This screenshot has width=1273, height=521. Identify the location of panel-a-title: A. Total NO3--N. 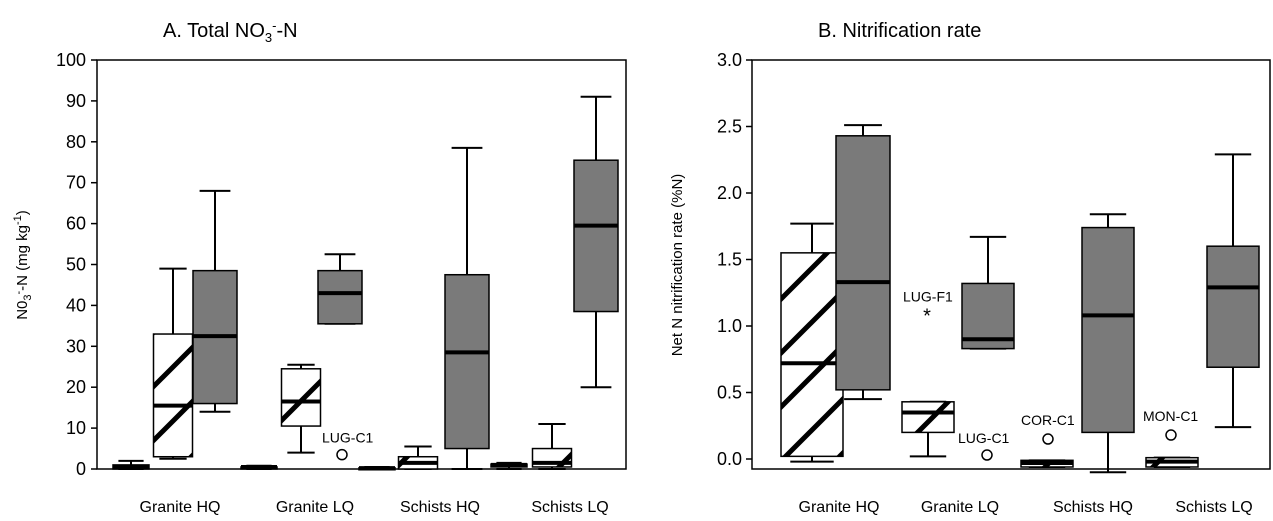
(230, 31).